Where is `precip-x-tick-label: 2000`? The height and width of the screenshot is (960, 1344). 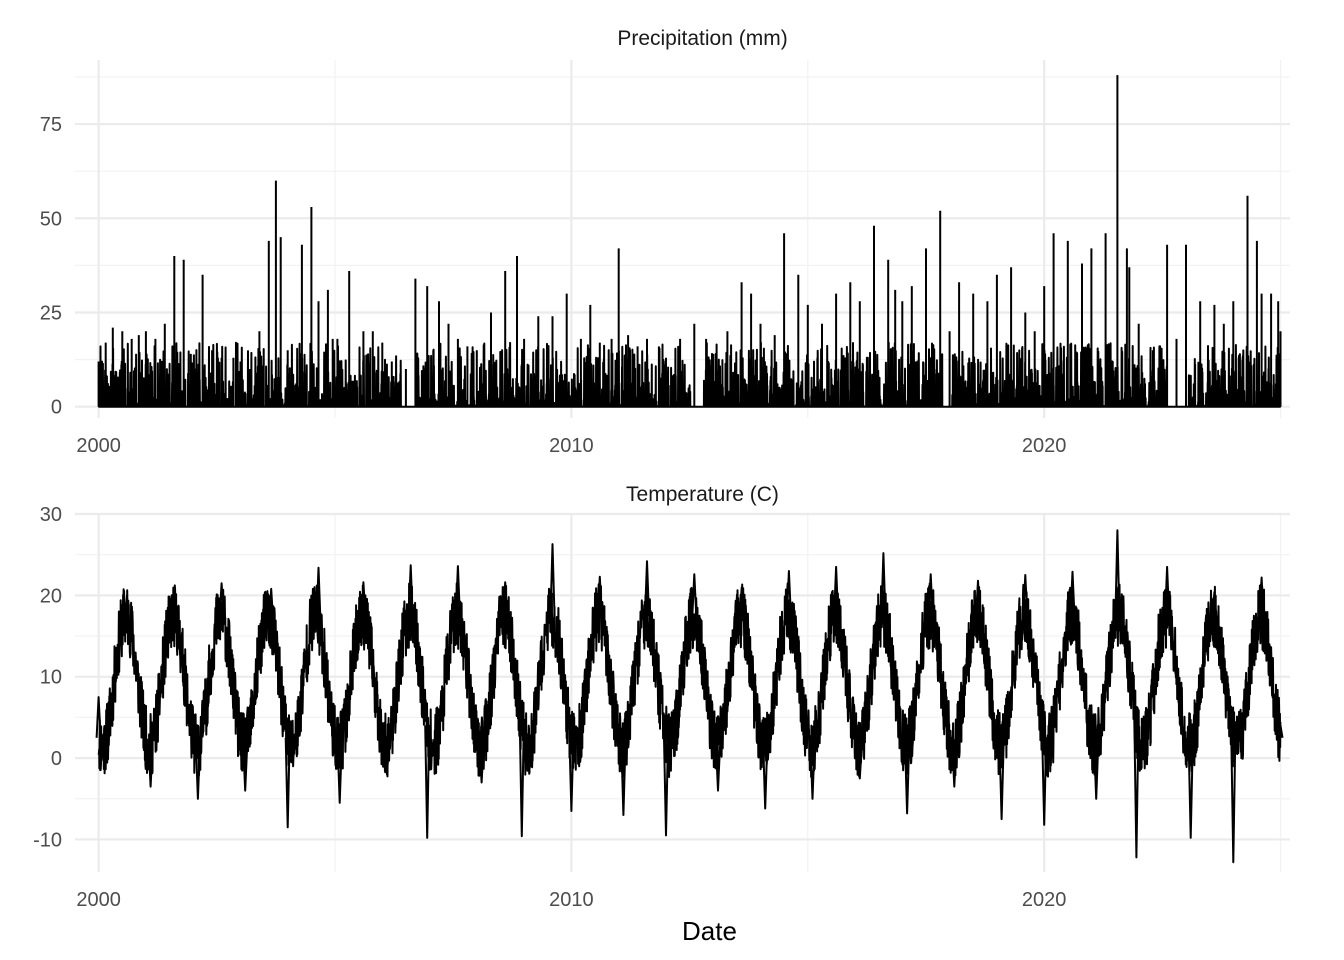 precip-x-tick-label: 2000 is located at coordinates (98, 446).